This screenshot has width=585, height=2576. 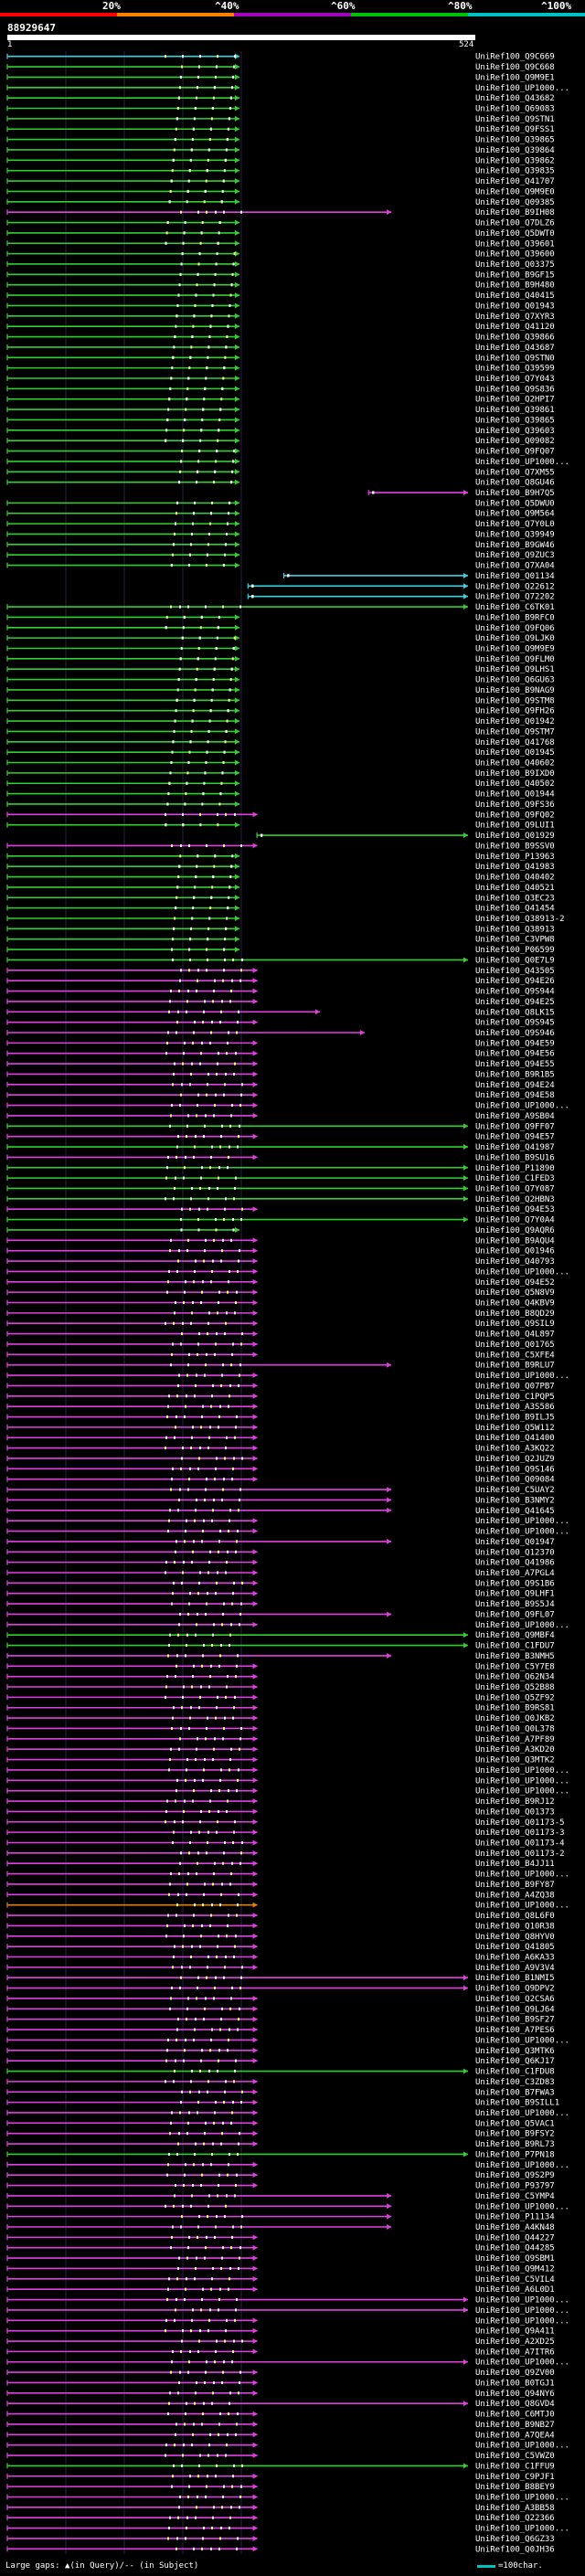 I want to click on hit-label: UniRef100_Q01946, so click(x=515, y=1251).